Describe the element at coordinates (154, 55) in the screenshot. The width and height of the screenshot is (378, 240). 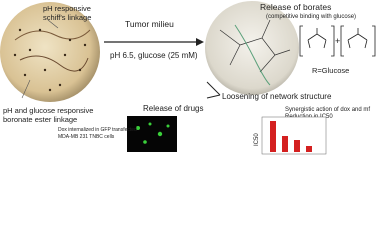
I see `arrow-condition: pH 6.5, glucose (25 mM)` at that location.